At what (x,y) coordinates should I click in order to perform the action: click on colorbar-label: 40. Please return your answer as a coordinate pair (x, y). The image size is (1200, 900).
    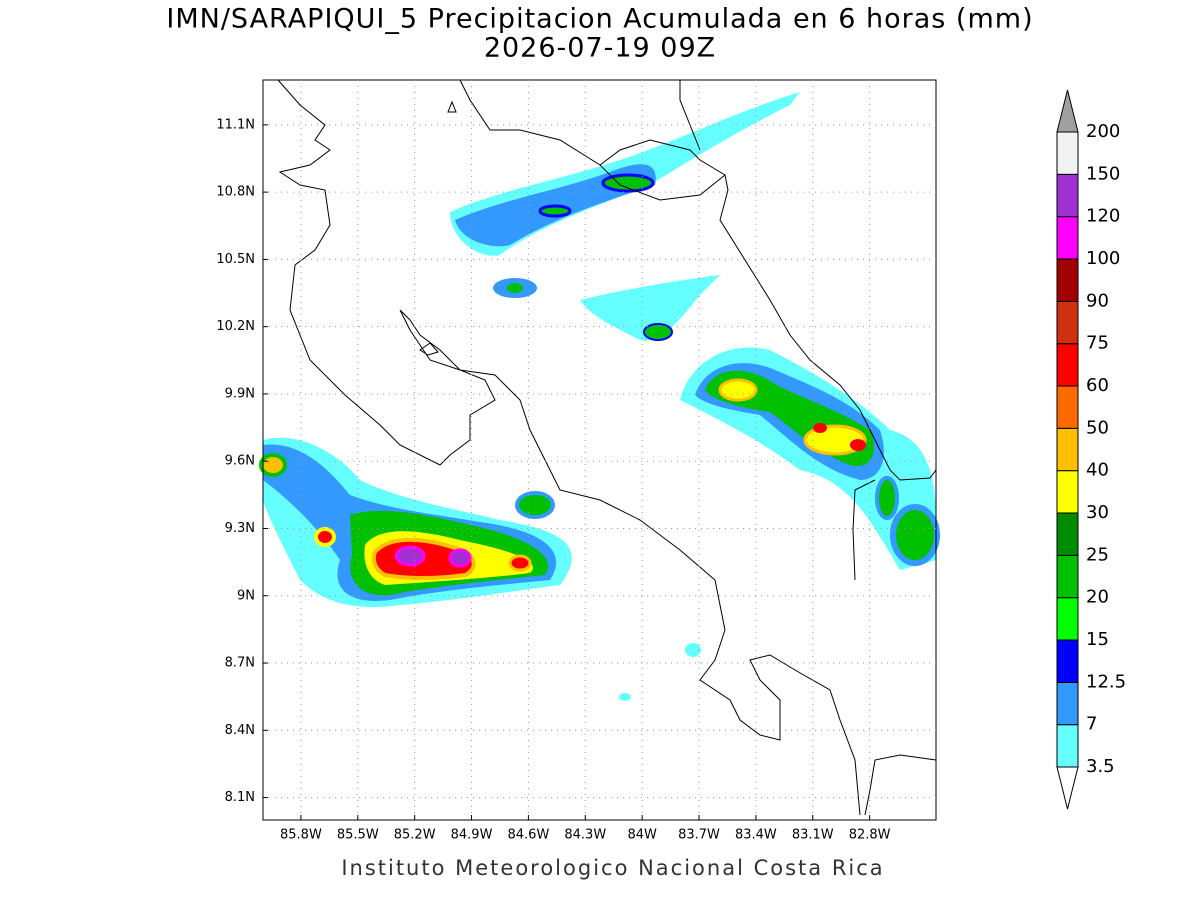
    Looking at the image, I should click on (1097, 470).